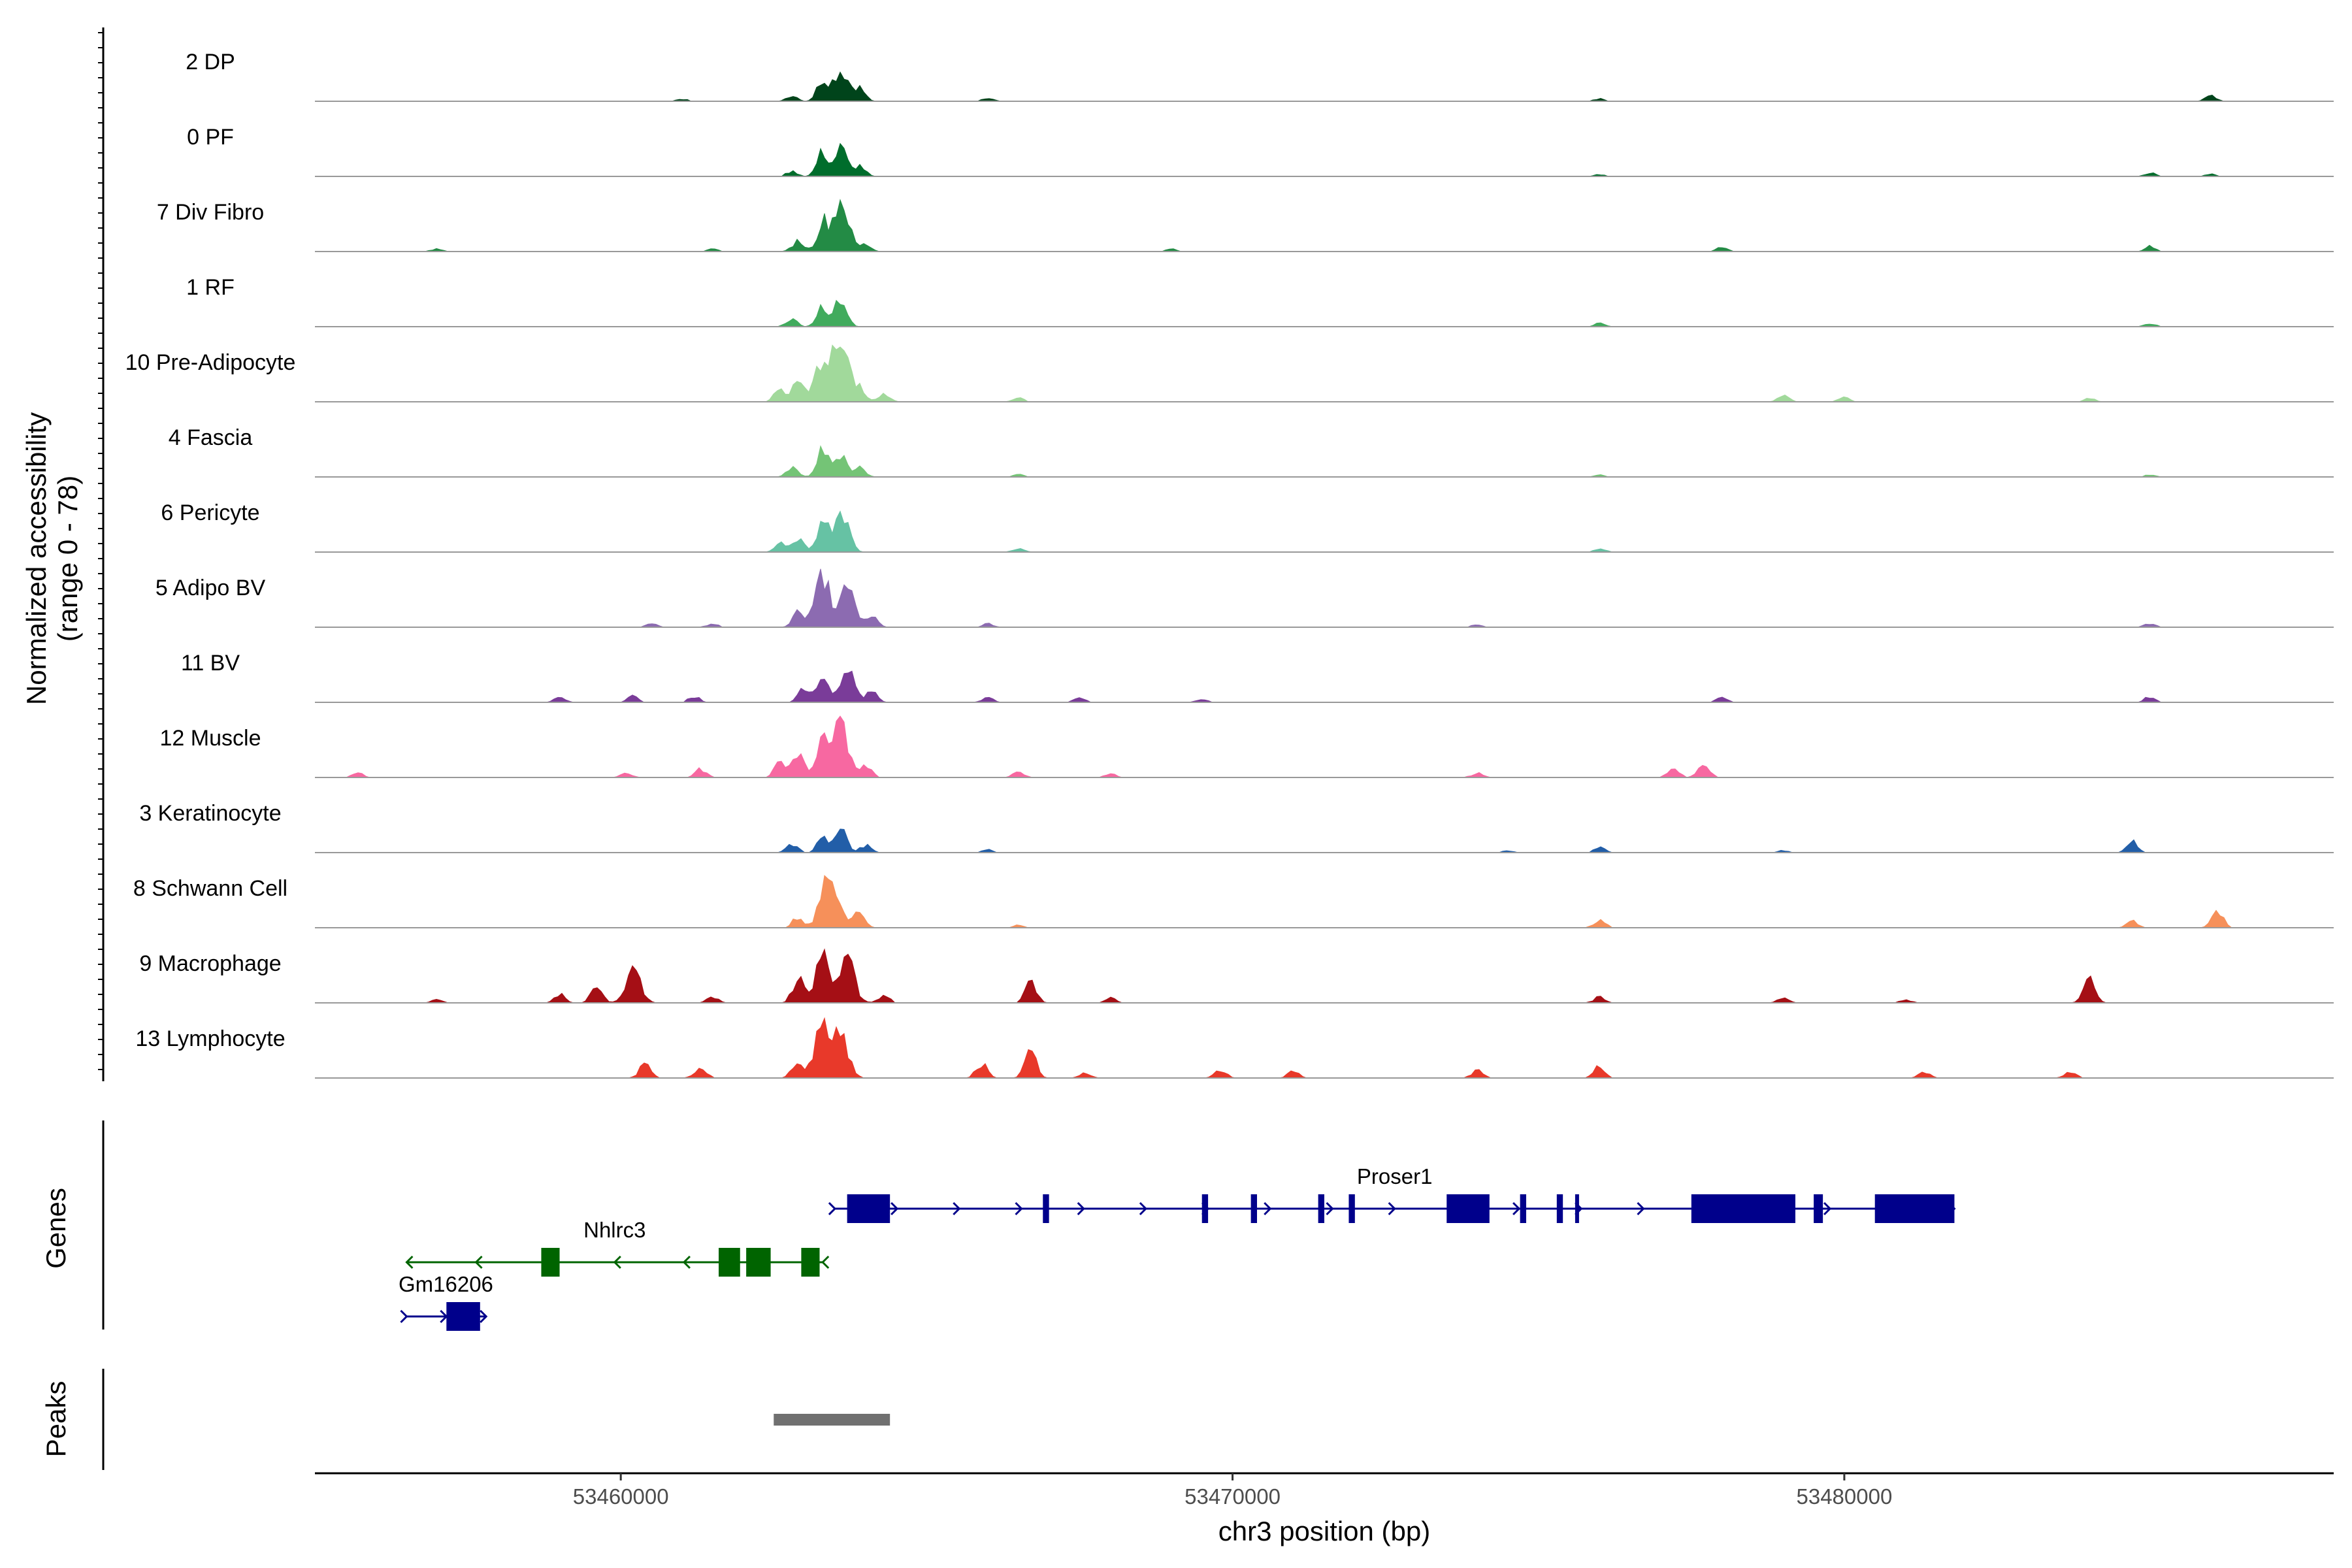 This screenshot has height=1568, width=2352. Describe the element at coordinates (210, 362) in the screenshot. I see `track-label: 10 Pre-Adipocyte` at that location.